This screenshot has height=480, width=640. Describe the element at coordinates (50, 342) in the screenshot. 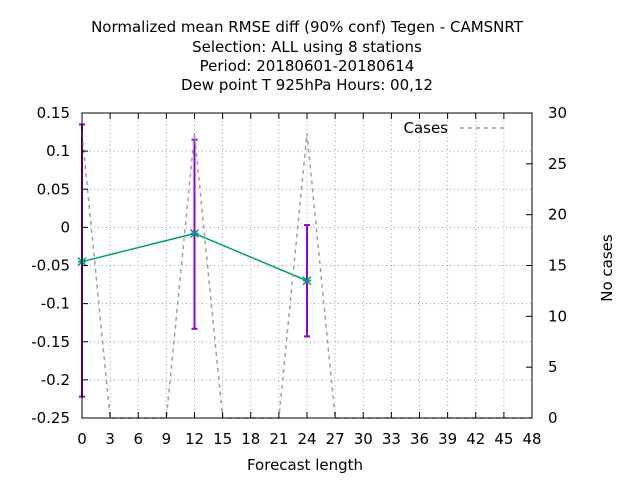

I see `y-tick-label: -0.15` at that location.